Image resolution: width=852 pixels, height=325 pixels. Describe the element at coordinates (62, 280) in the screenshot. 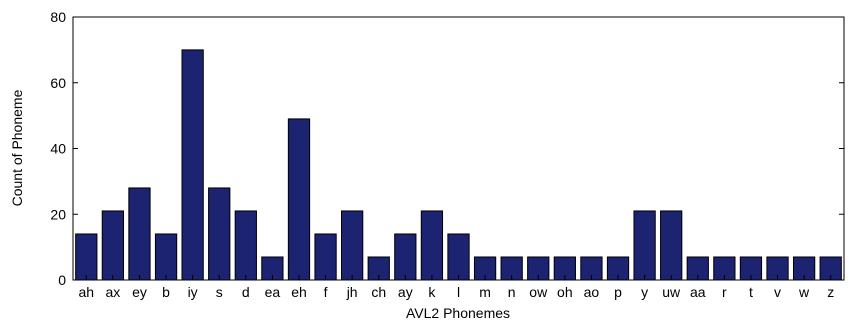

I see `y-tick-label-0: 0` at that location.